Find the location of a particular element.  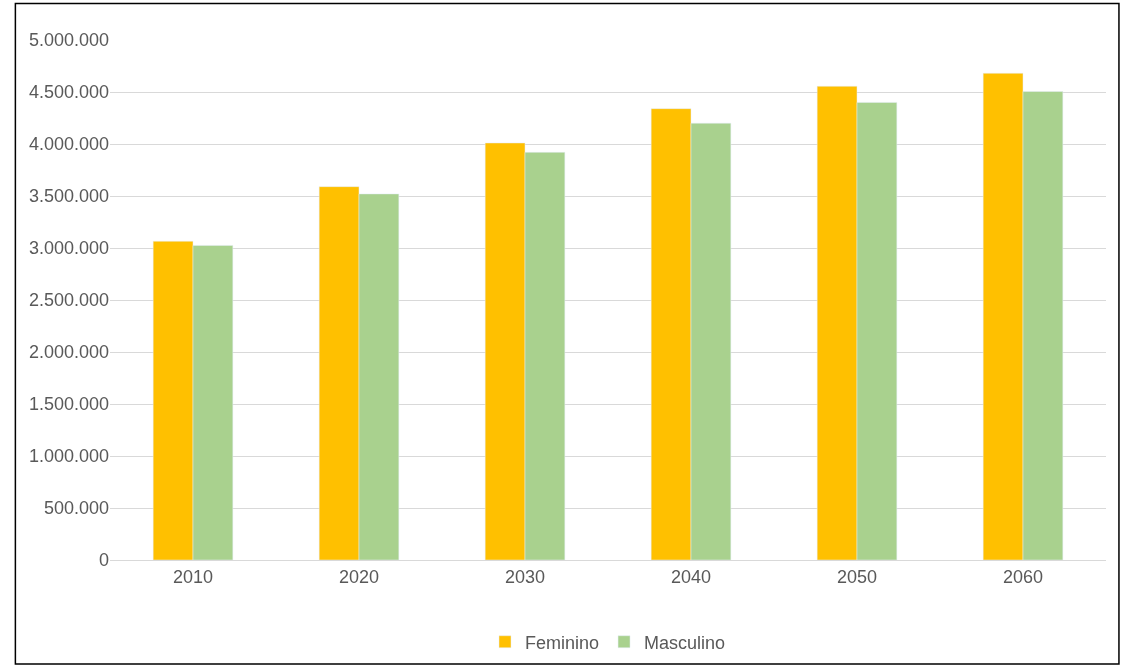

y-tick-label: 3.500.000 is located at coordinates (68, 196).